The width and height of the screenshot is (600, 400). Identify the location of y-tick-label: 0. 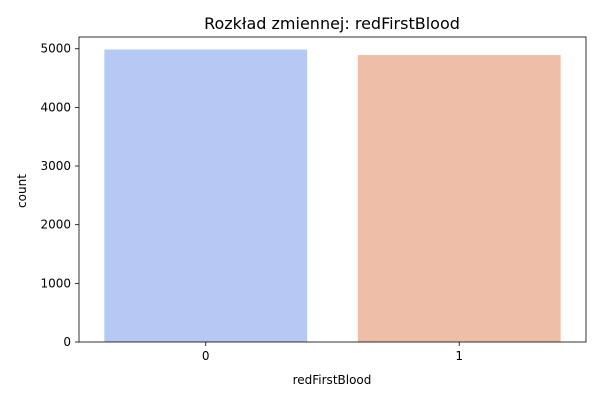
(67, 342).